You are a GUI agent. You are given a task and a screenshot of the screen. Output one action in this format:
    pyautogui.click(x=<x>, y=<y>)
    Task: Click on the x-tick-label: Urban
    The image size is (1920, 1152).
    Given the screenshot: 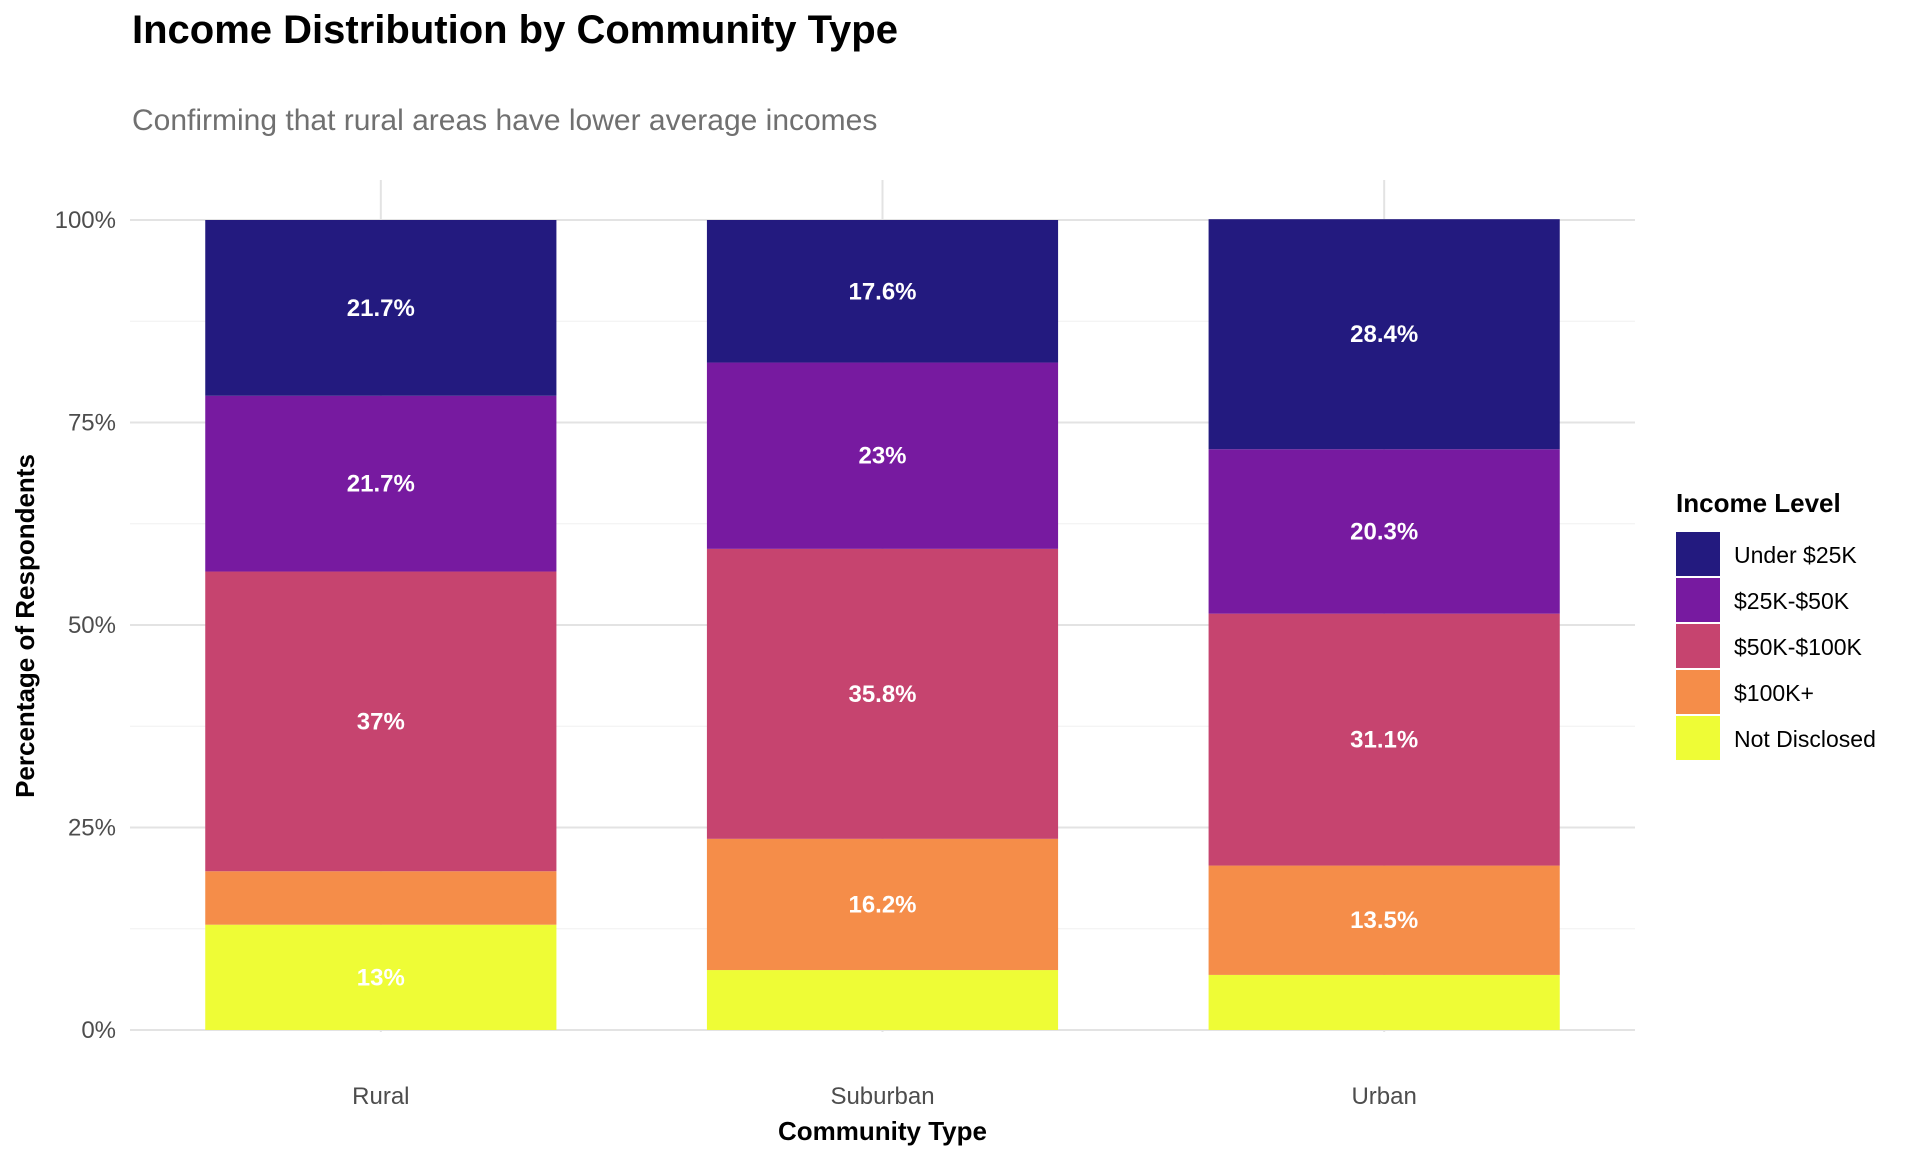 What is the action you would take?
    pyautogui.click(x=1383, y=1096)
    